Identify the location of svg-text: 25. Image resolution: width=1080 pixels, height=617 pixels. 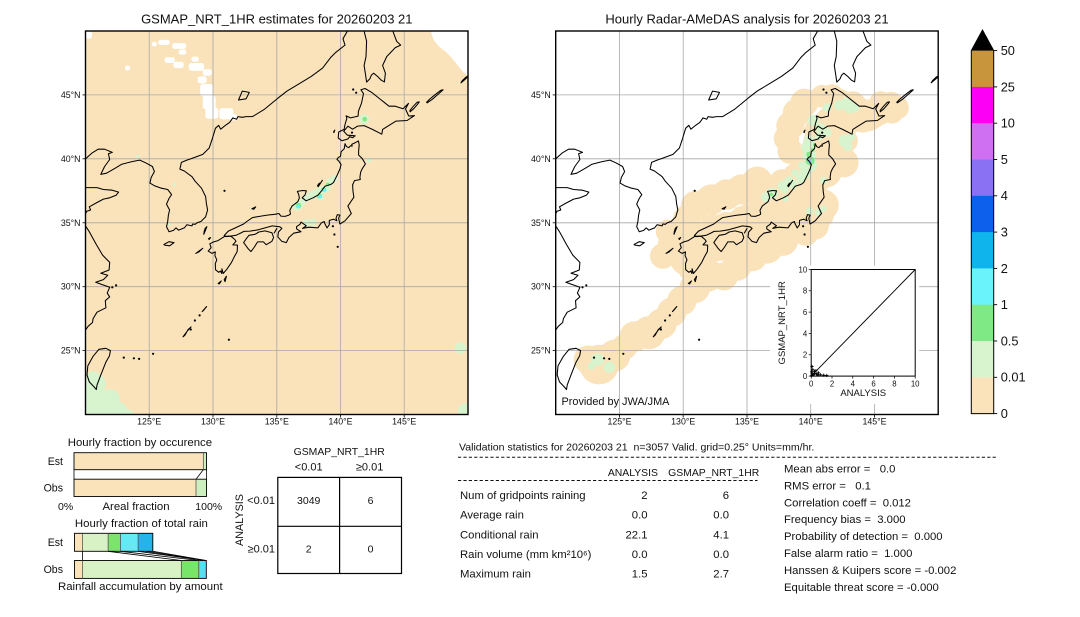
(1008, 86).